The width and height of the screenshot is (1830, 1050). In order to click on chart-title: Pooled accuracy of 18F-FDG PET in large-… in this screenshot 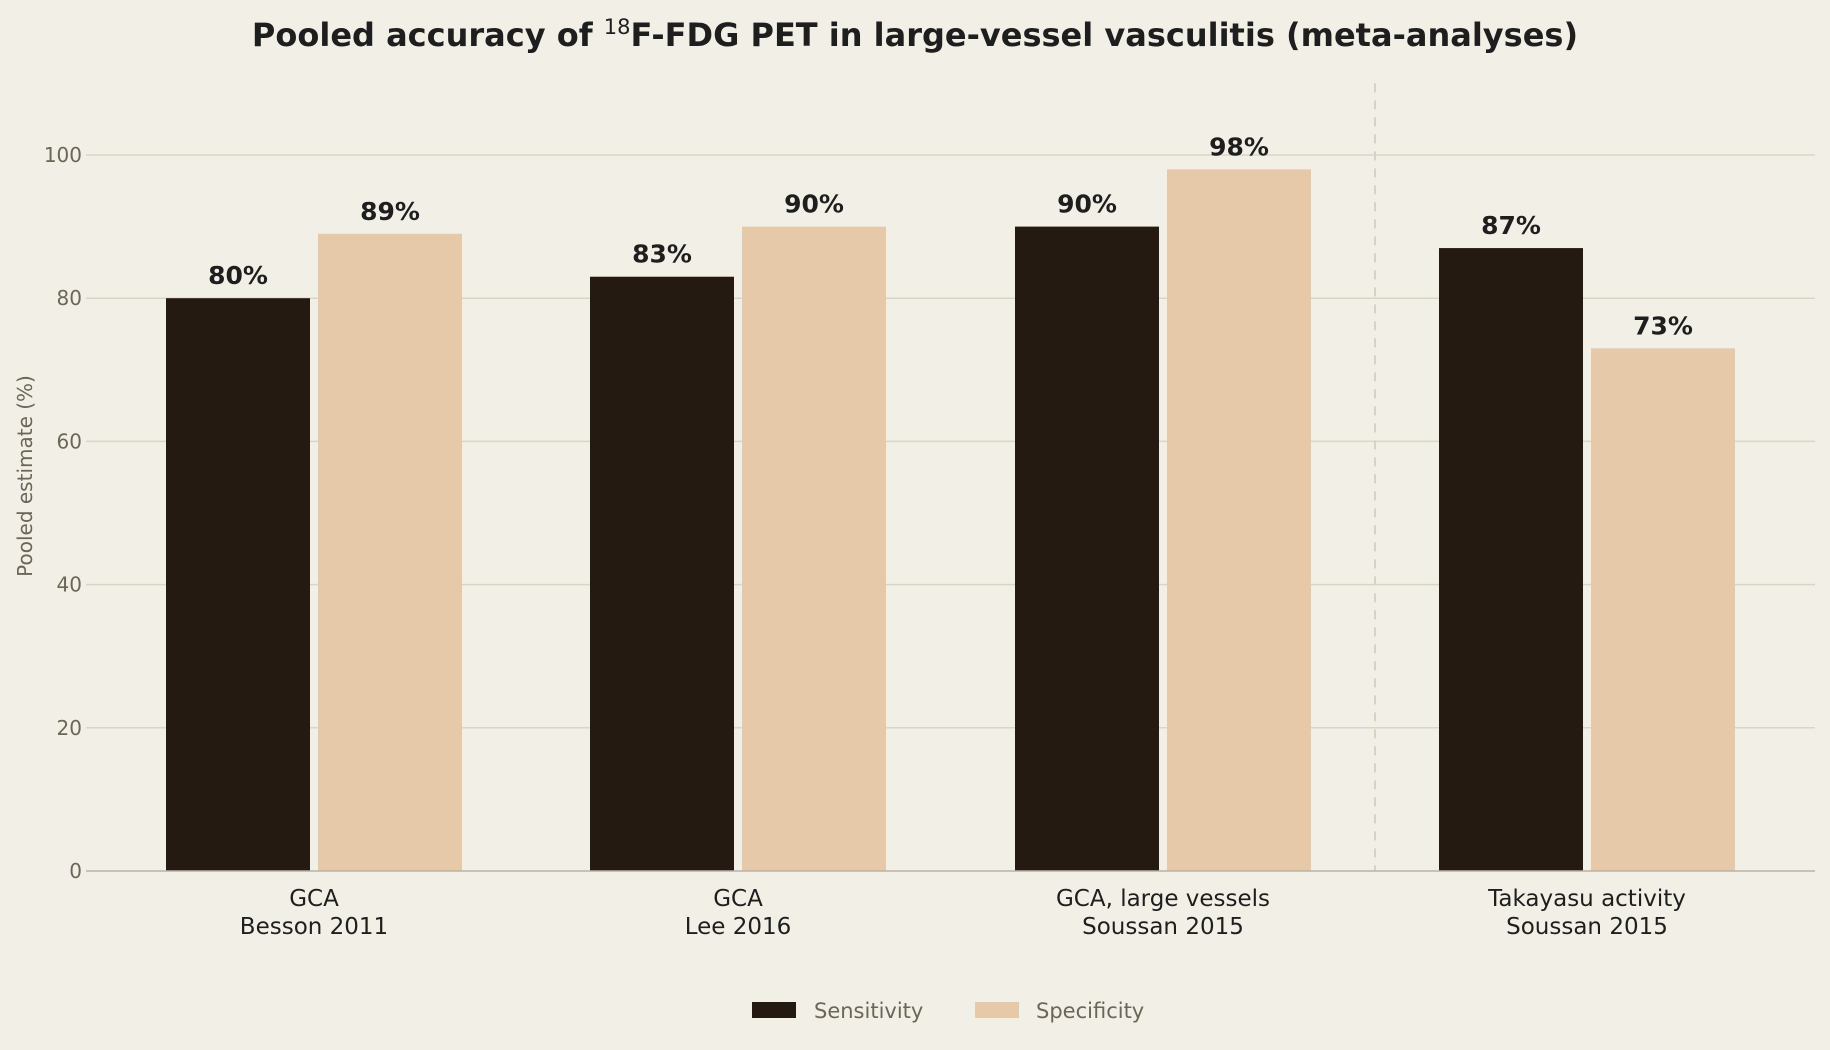, I will do `click(915, 34)`.